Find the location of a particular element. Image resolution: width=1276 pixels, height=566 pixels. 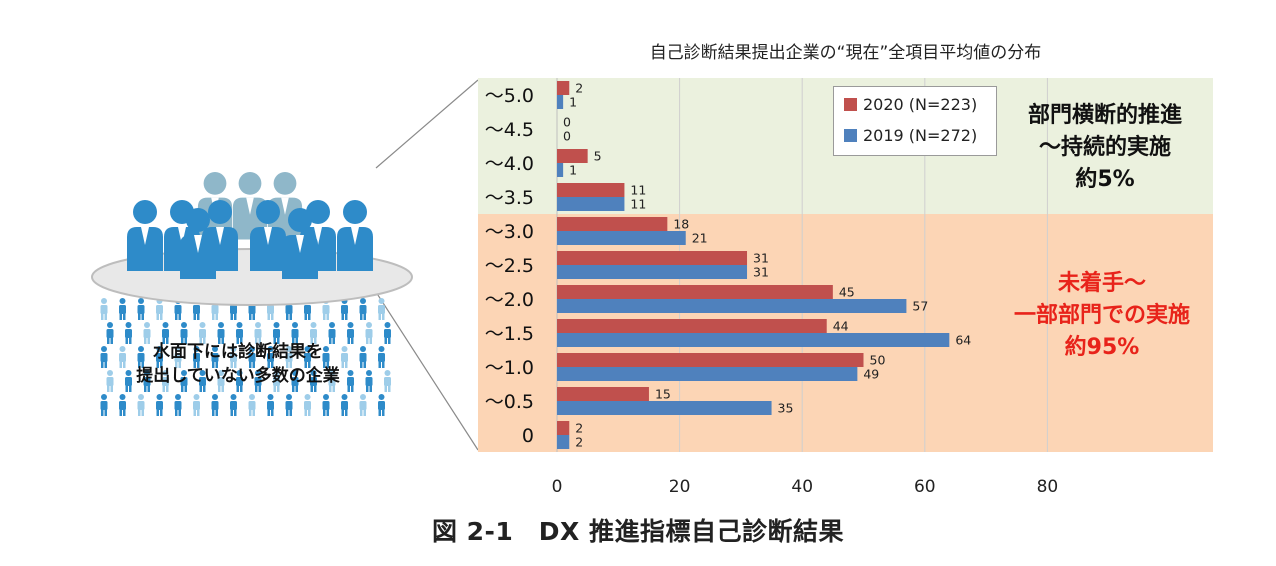

chart-legend: 2020 (N=223) 2019 (N=272) is located at coordinates (915, 121).